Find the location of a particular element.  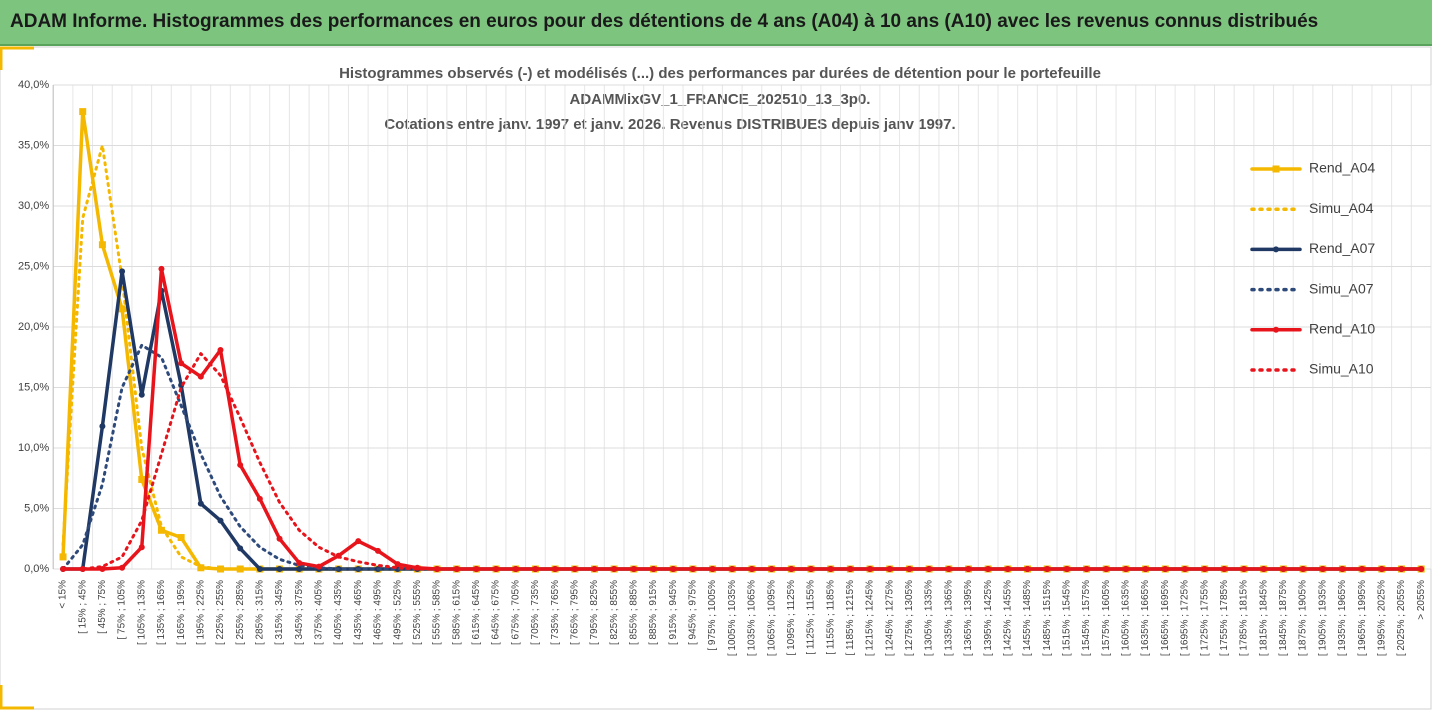

y-tick-label: 15,0% is located at coordinates (33, 387).